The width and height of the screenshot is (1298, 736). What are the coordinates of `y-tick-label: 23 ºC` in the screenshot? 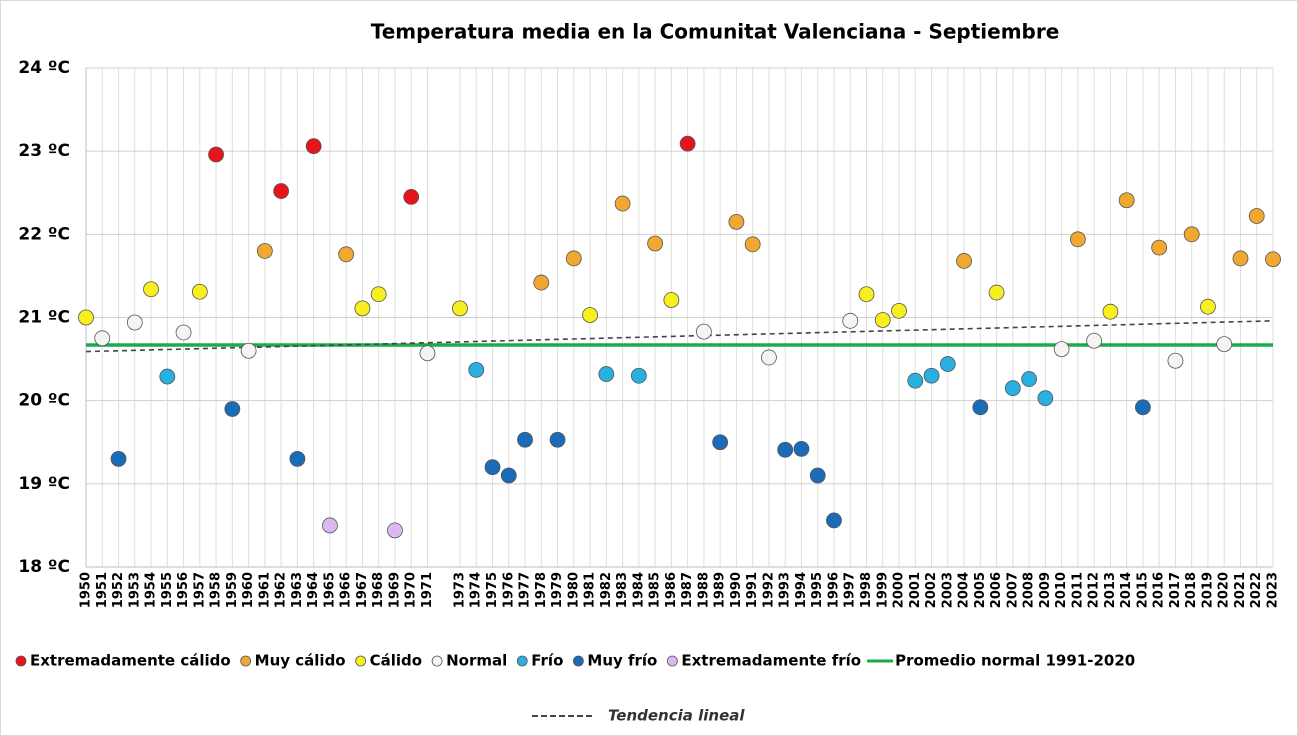 It's located at (44, 151).